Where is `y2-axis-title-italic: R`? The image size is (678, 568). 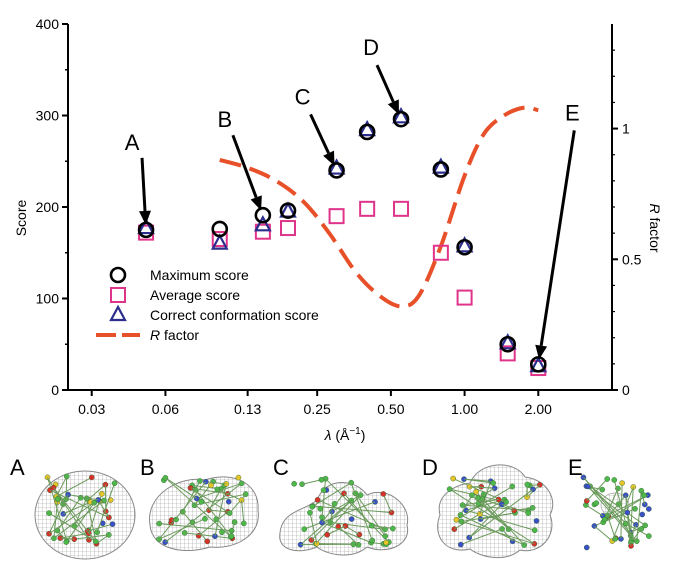 y2-axis-title-italic: R is located at coordinates (655, 208).